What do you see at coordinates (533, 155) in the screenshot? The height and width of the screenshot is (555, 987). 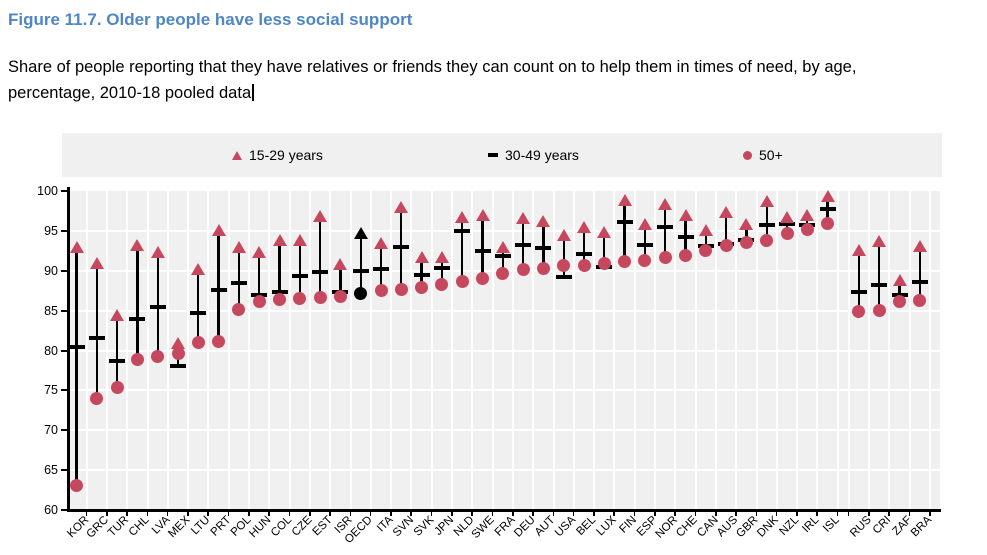 I see `legend-item-30-49: 30-49 years` at bounding box center [533, 155].